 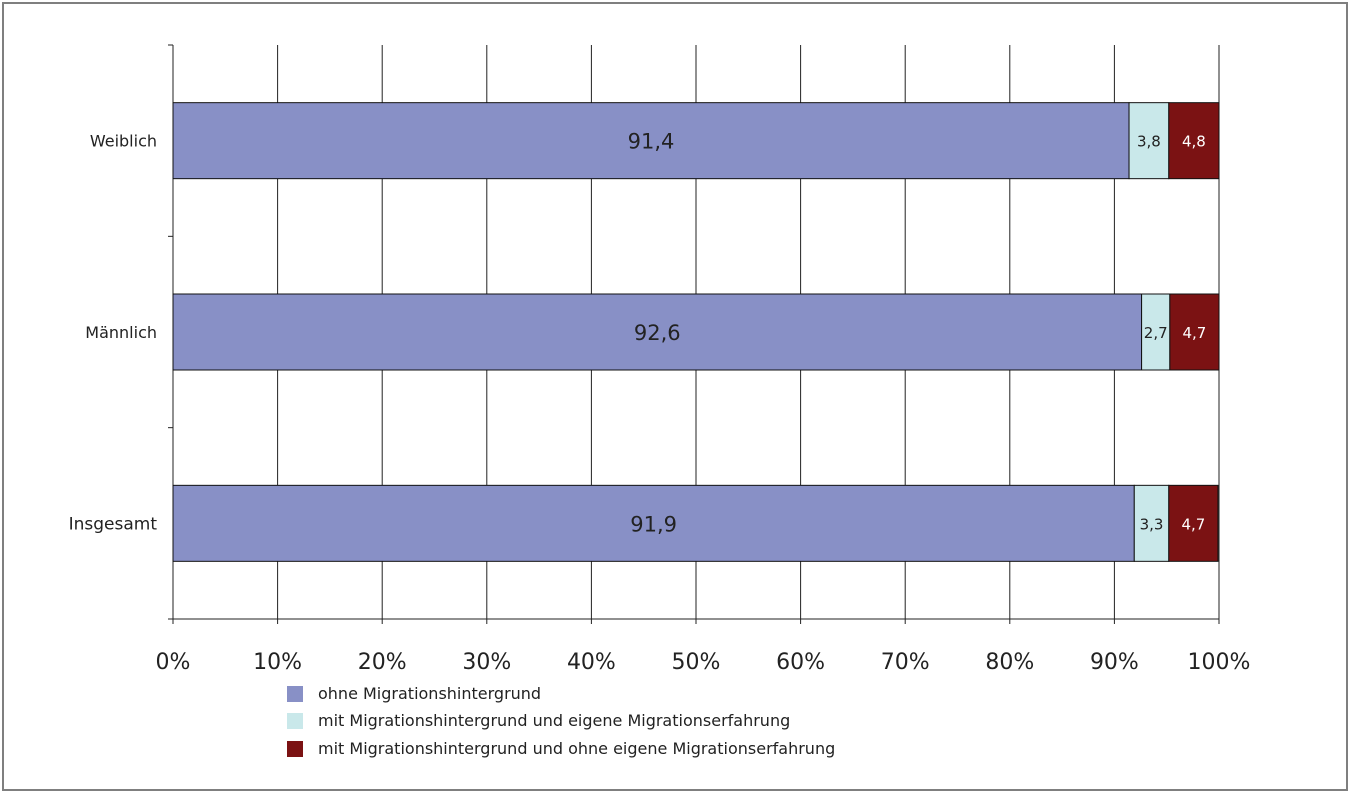 I want to click on x-tick-label-7: 70%, so click(x=905, y=662).